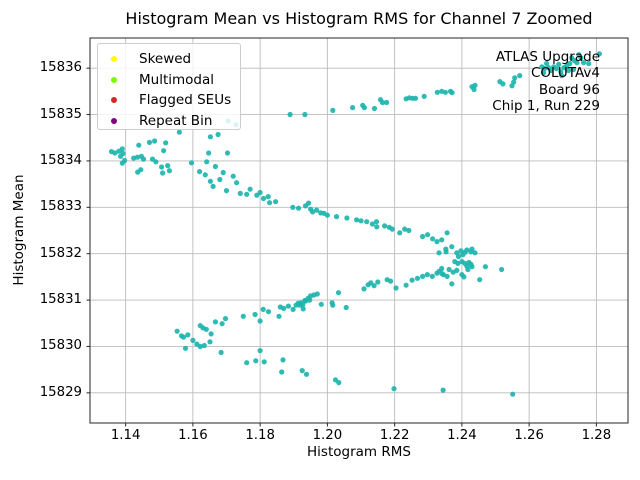 The width and height of the screenshot is (640, 480). Describe the element at coordinates (546, 105) in the screenshot. I see `annotation-line: Chip 1, Run 229` at that location.